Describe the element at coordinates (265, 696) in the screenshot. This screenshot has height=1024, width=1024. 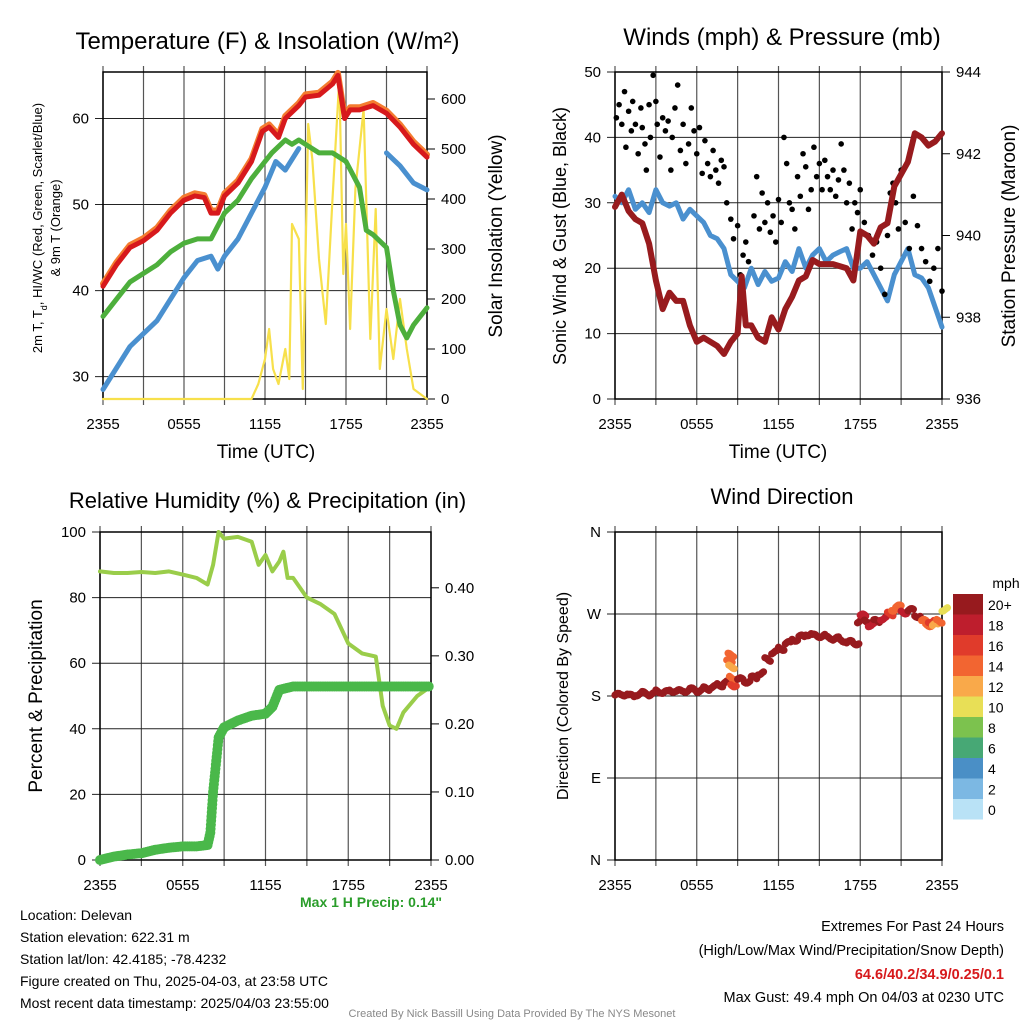
I see `rh-plot-frame` at that location.